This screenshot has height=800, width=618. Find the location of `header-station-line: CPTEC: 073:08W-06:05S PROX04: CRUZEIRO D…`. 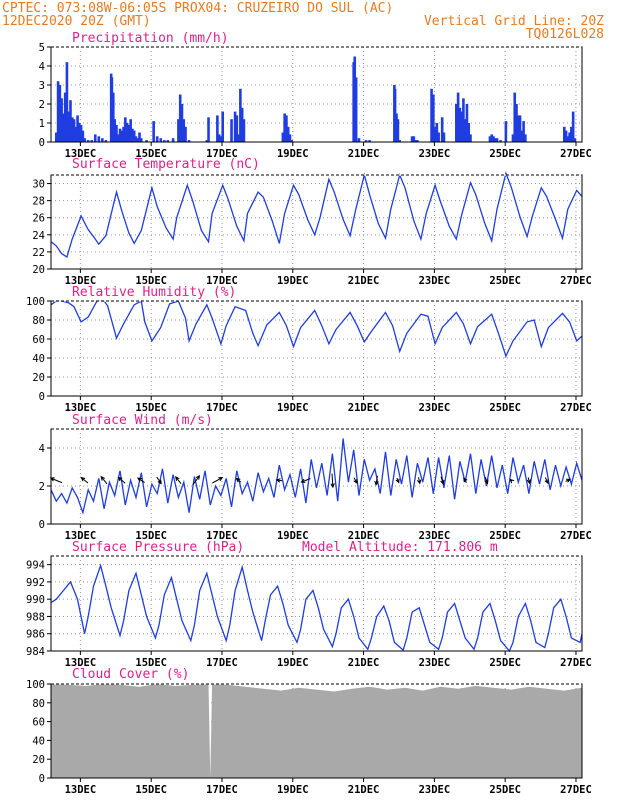

header-station-line: CPTEC: 073:08W-06:05S PROX04: CRUZEIRO D… is located at coordinates (197, 8).